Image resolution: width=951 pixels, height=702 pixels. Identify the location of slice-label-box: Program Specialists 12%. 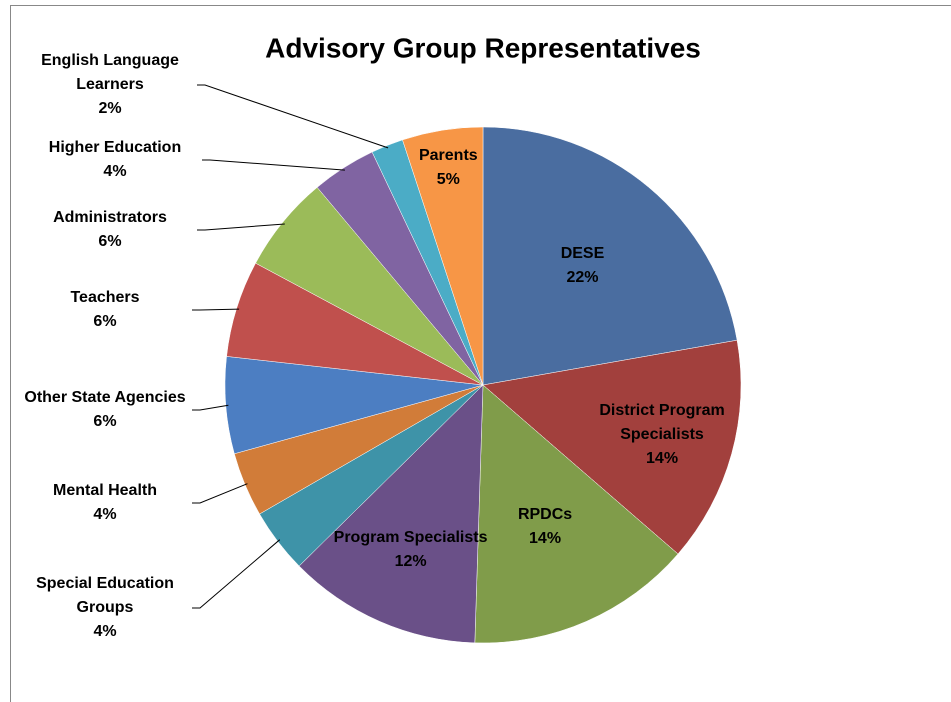
(411, 550).